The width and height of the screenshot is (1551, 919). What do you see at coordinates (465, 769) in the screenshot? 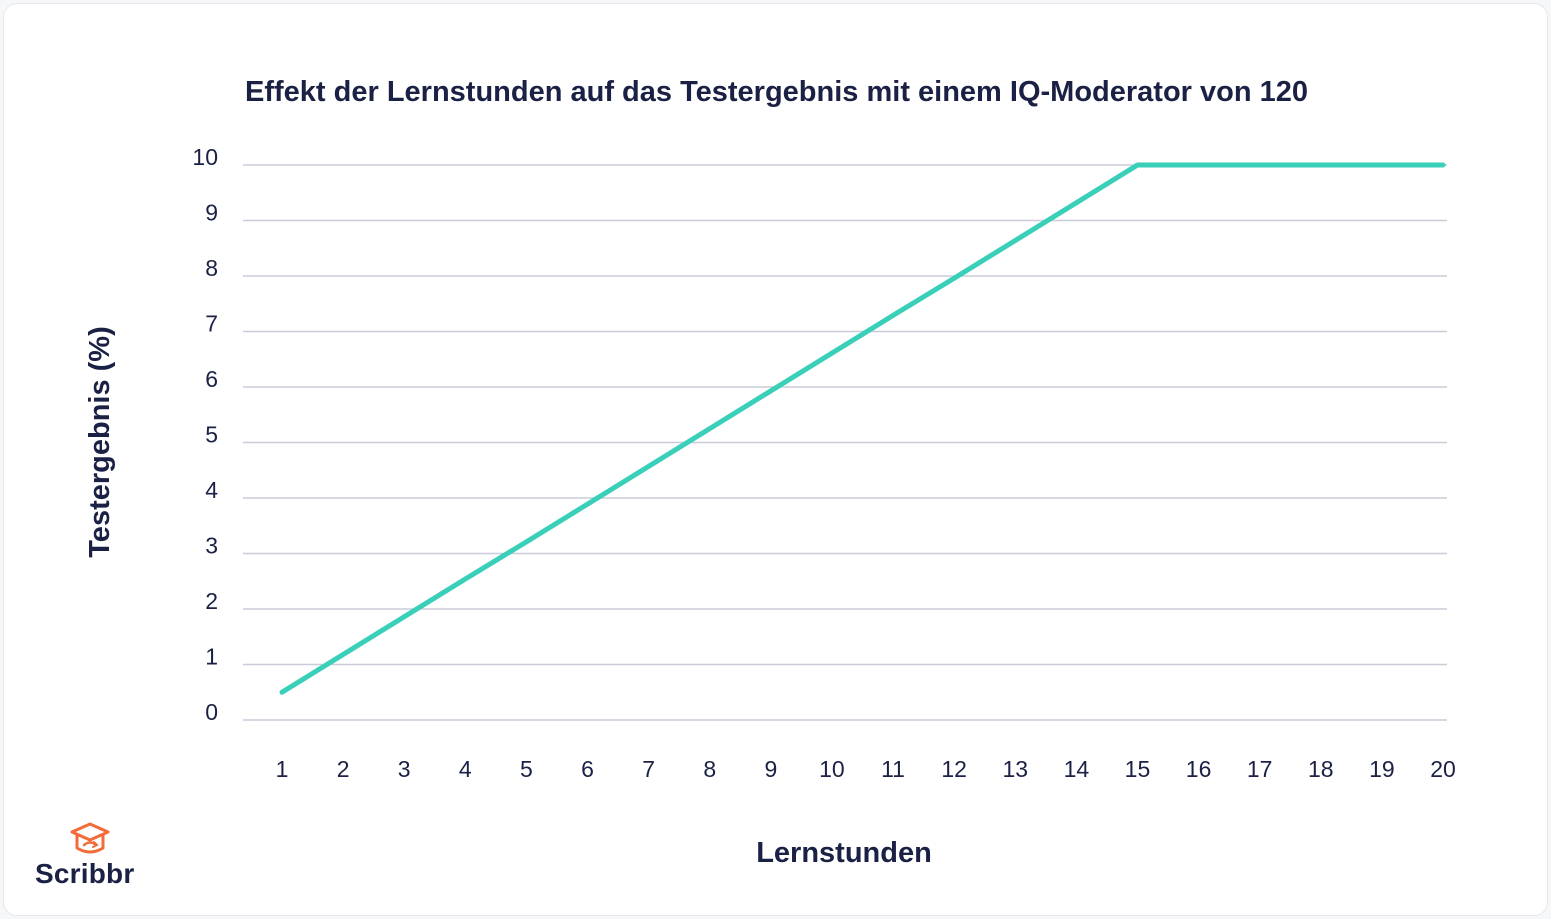
I see `x-tick-label: 4` at bounding box center [465, 769].